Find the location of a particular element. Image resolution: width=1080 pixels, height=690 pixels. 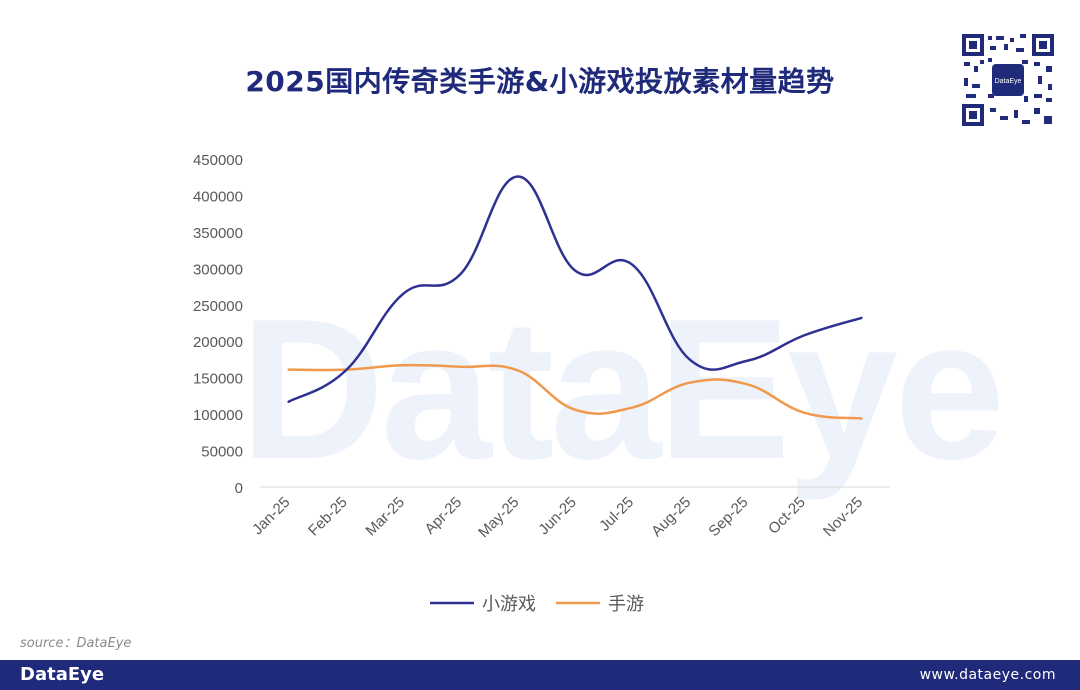

y-tick-label: 150000 is located at coordinates (218, 379).